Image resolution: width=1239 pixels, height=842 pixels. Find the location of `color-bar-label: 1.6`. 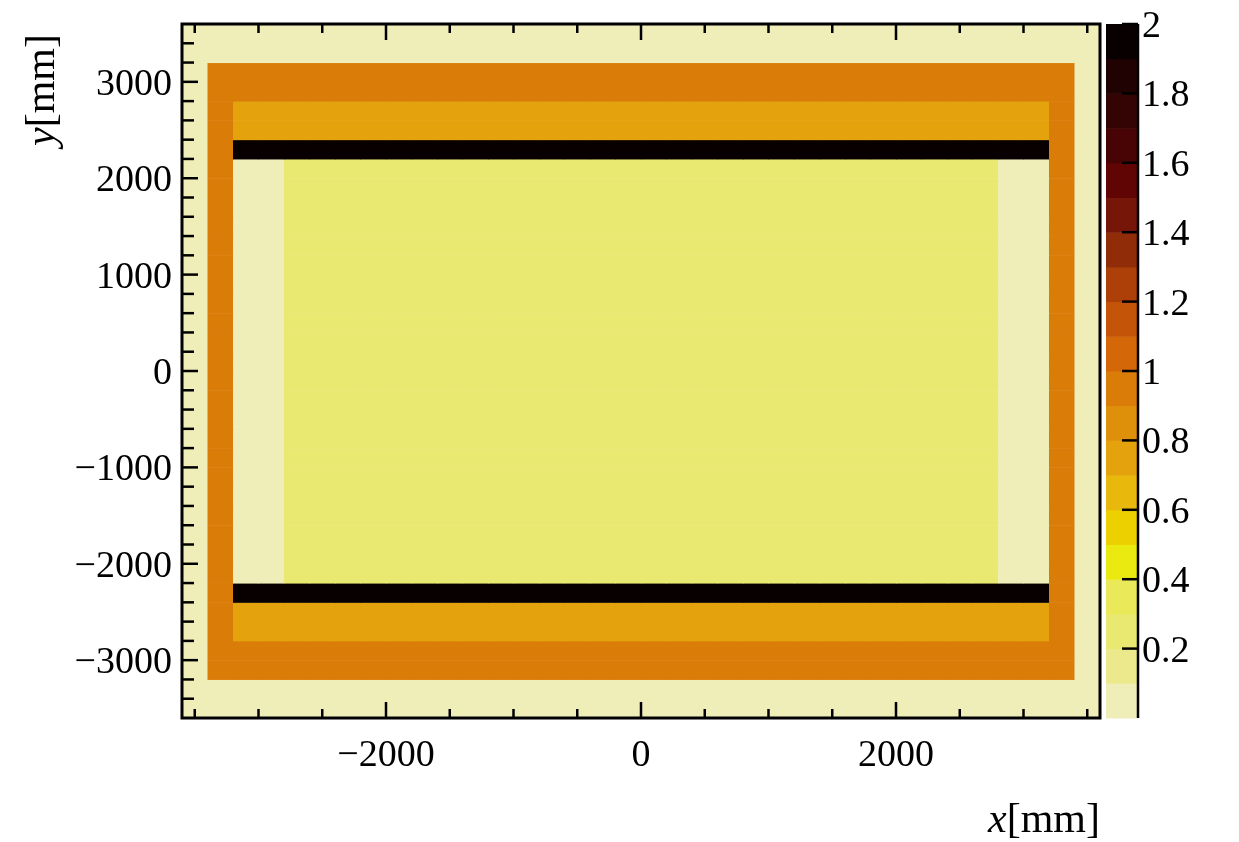

color-bar-label: 1.6 is located at coordinates (1166, 162).